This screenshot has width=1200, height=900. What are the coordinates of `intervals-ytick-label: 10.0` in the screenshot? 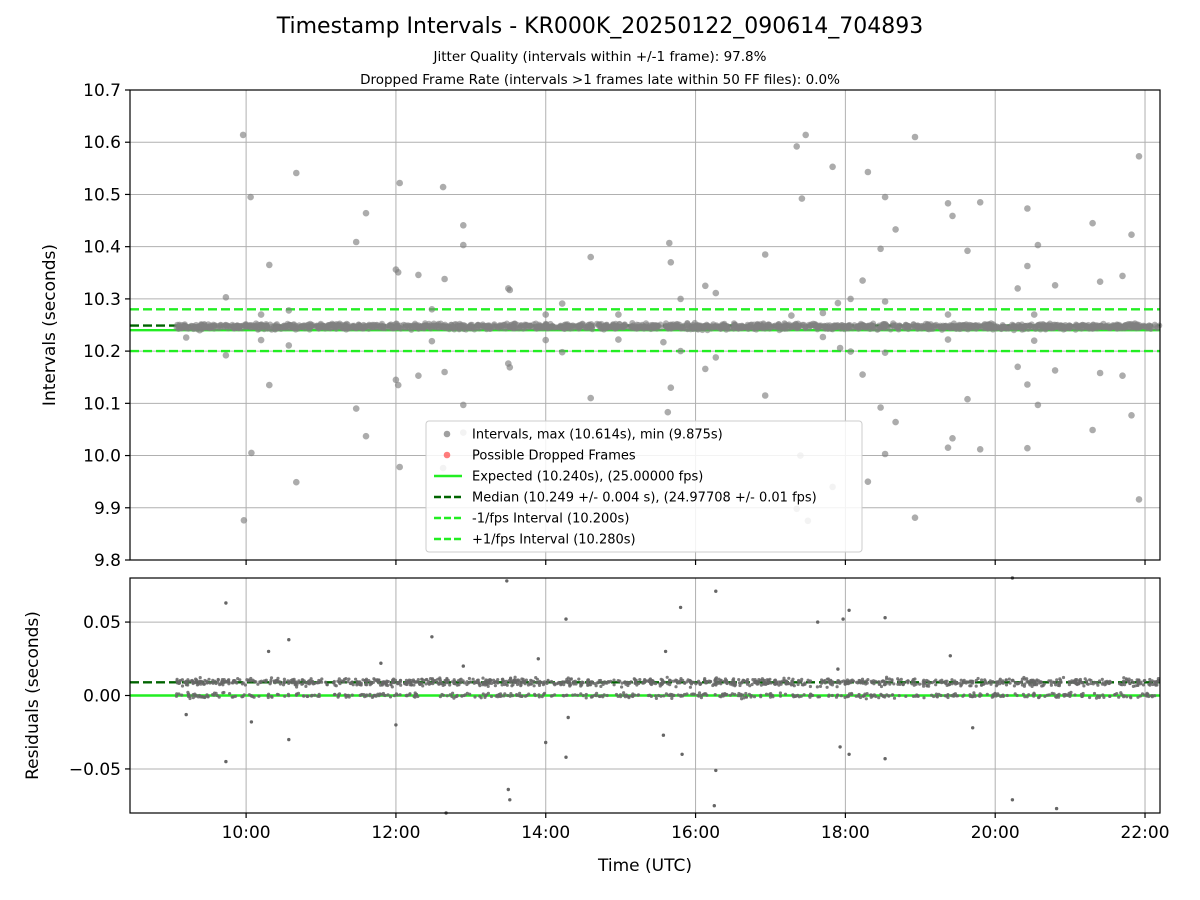 It's located at (102, 457).